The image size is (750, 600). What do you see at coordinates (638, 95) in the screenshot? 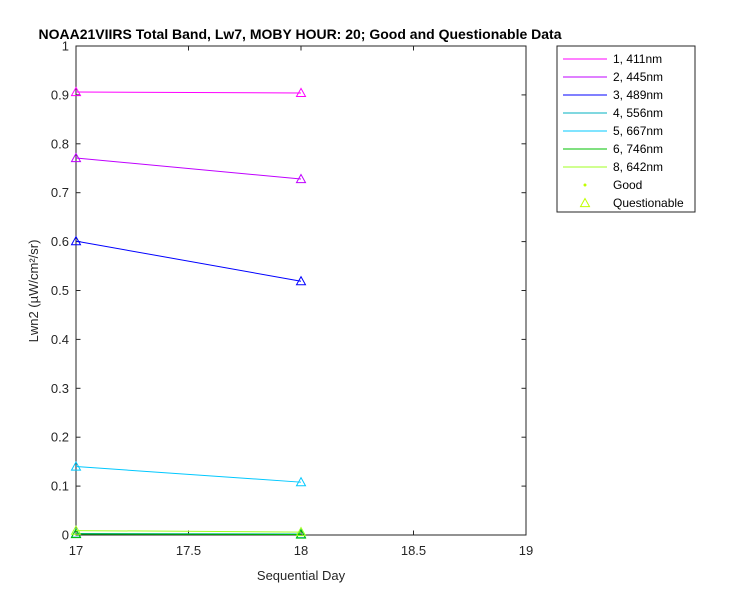
I see `legend-entry: 3, 489nm` at bounding box center [638, 95].